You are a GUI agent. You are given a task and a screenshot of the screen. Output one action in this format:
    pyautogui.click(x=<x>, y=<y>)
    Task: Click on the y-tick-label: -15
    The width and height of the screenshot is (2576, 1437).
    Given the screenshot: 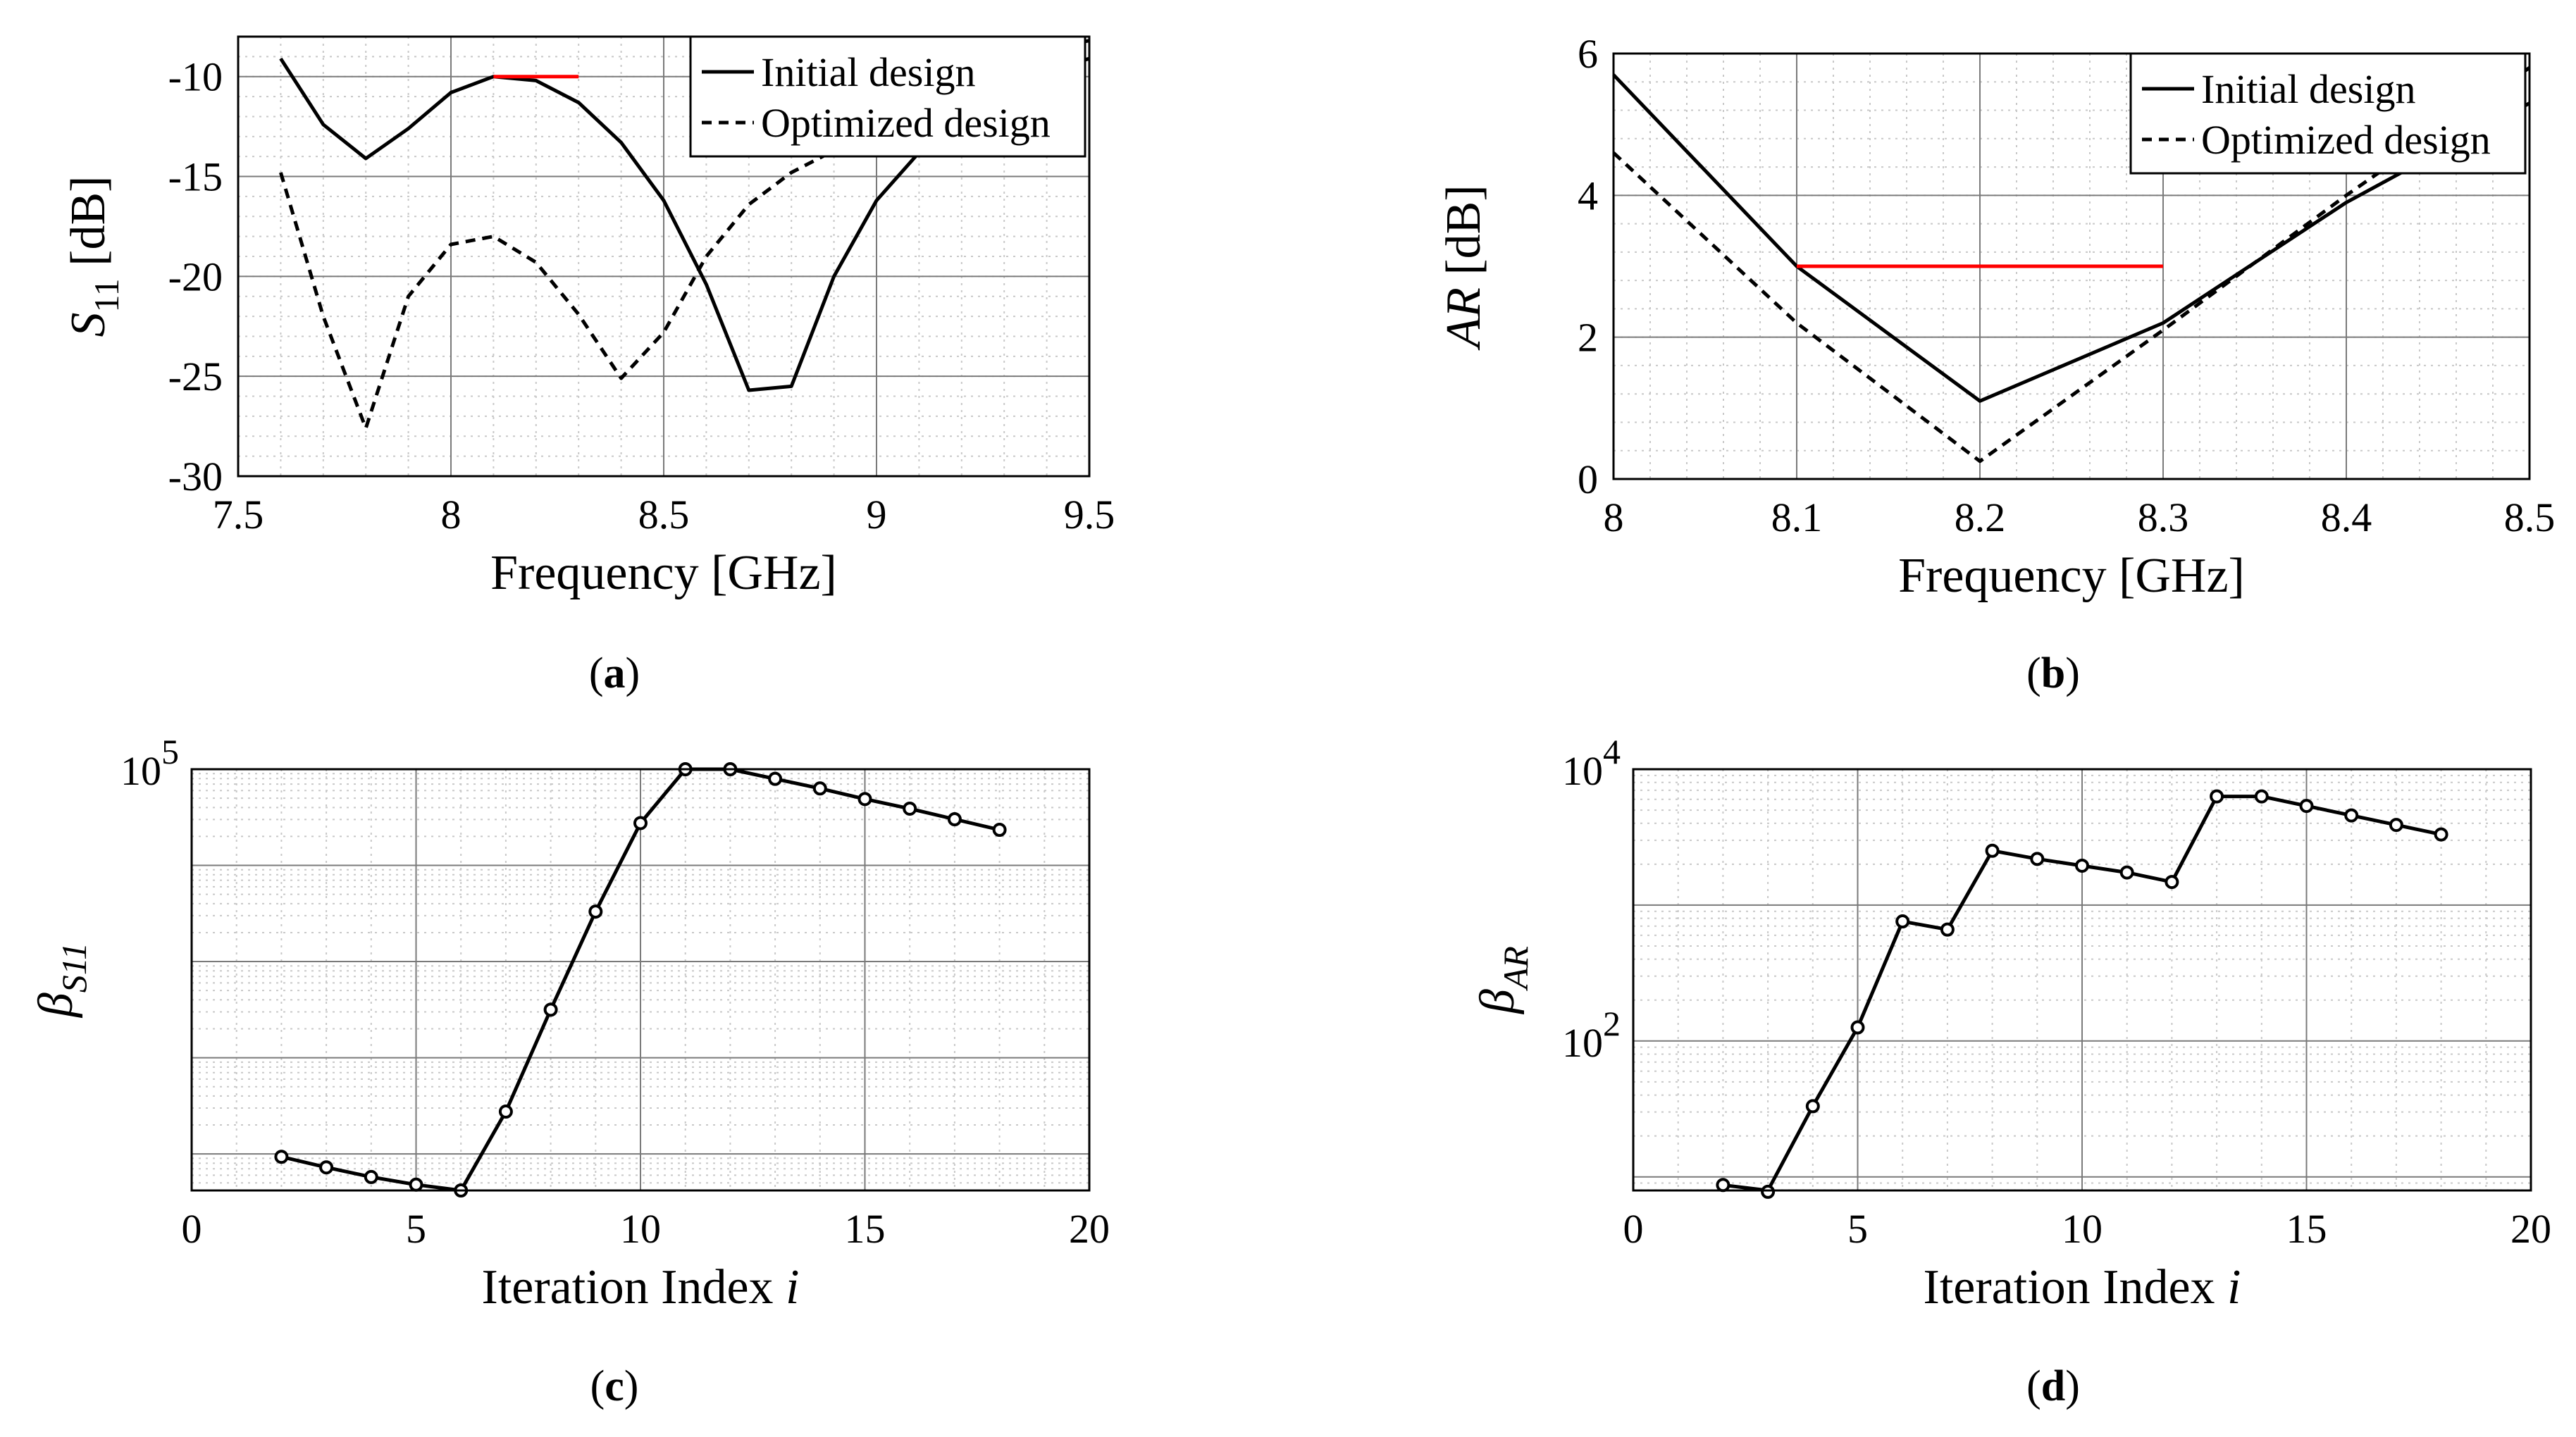 What is the action you would take?
    pyautogui.click(x=195, y=177)
    